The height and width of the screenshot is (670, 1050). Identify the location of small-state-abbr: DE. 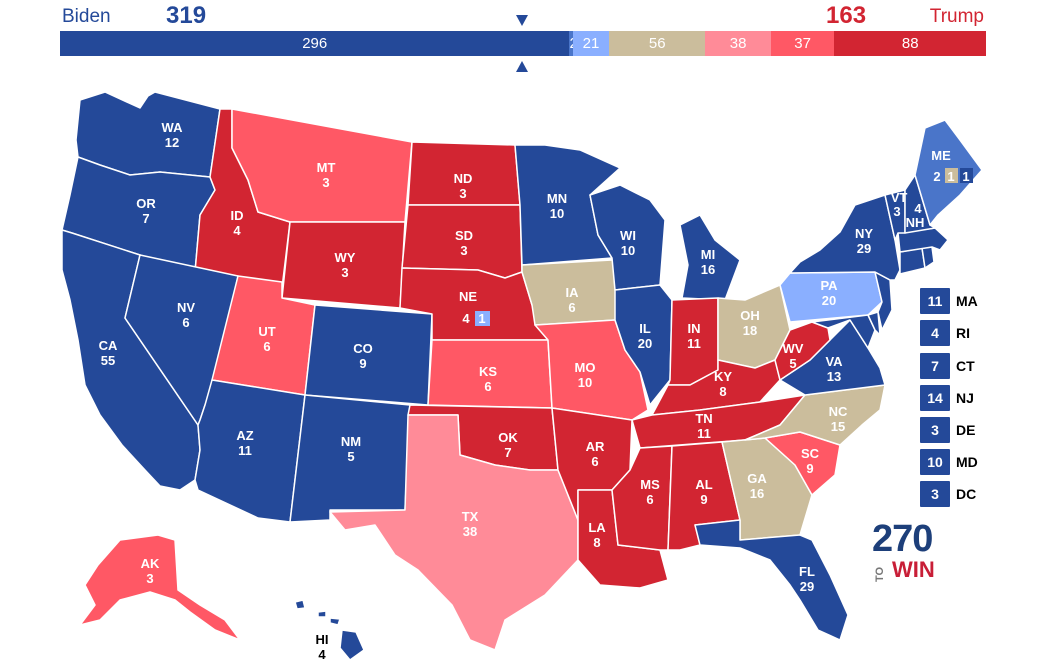
(966, 430).